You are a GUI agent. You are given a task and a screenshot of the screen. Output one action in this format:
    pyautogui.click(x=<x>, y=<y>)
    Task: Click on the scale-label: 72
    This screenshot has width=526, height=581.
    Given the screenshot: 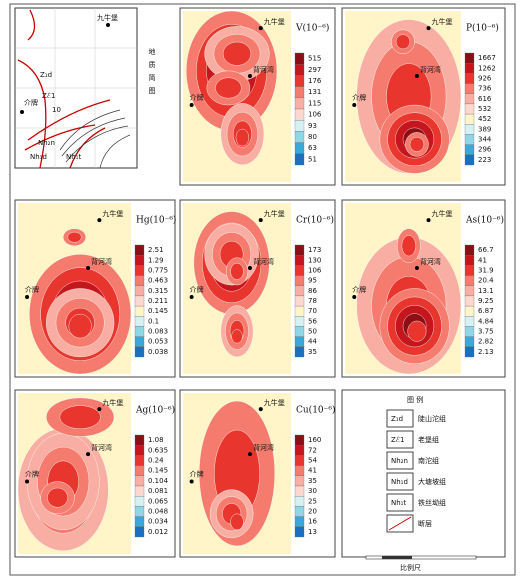 What is the action you would take?
    pyautogui.click(x=312, y=450)
    